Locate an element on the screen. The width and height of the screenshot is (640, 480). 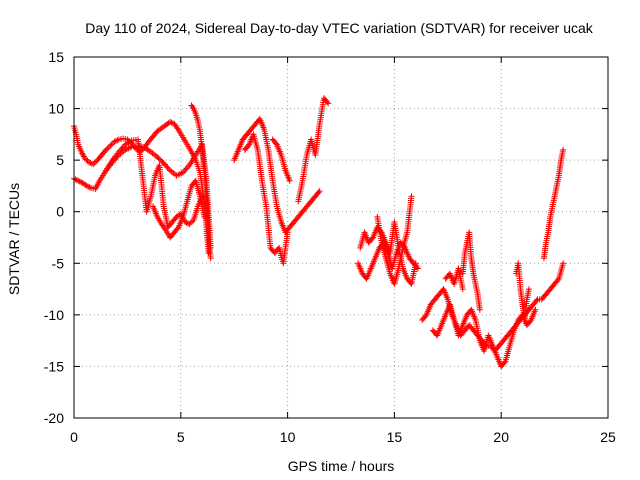
series-arc-i is located at coordinates (281, 160).